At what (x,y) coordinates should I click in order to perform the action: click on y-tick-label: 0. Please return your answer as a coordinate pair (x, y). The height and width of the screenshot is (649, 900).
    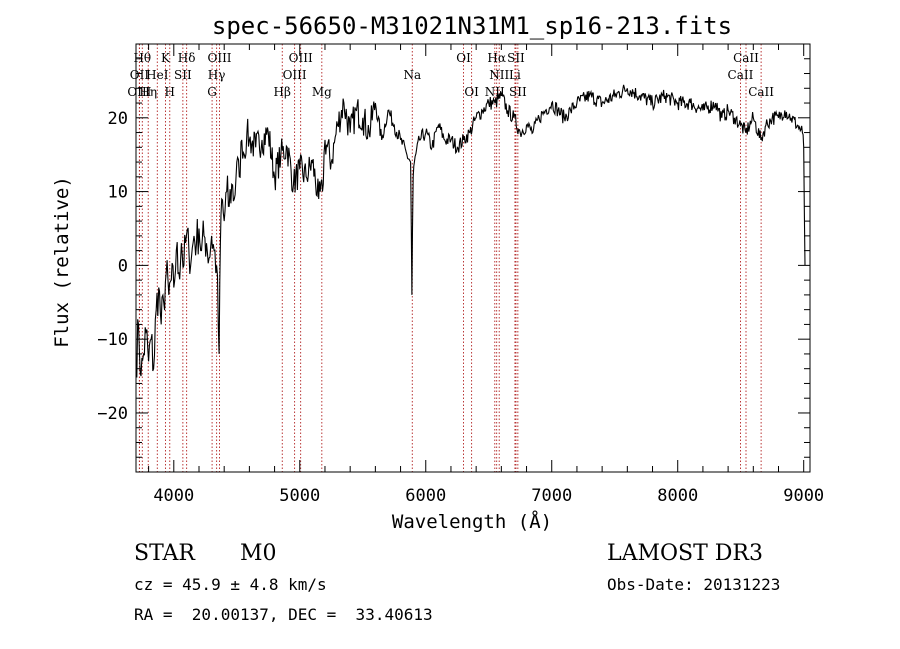
    Looking at the image, I should click on (123, 266).